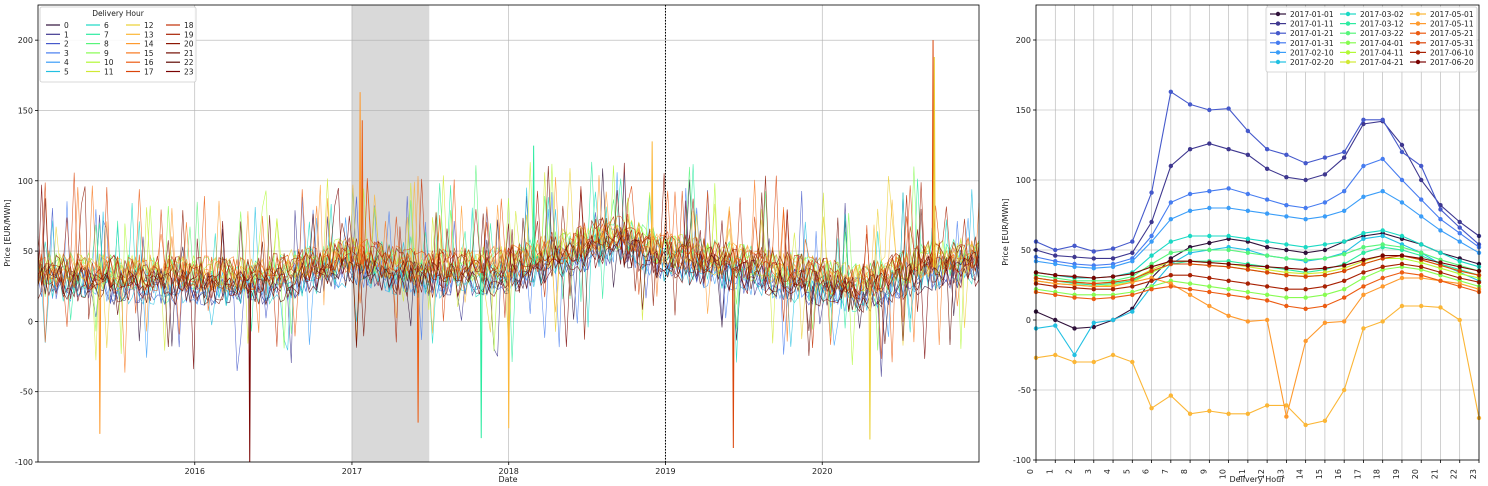 The height and width of the screenshot is (486, 1488). What do you see at coordinates (118, 13) in the screenshot?
I see `left-legend-title: Delivery Hour` at bounding box center [118, 13].